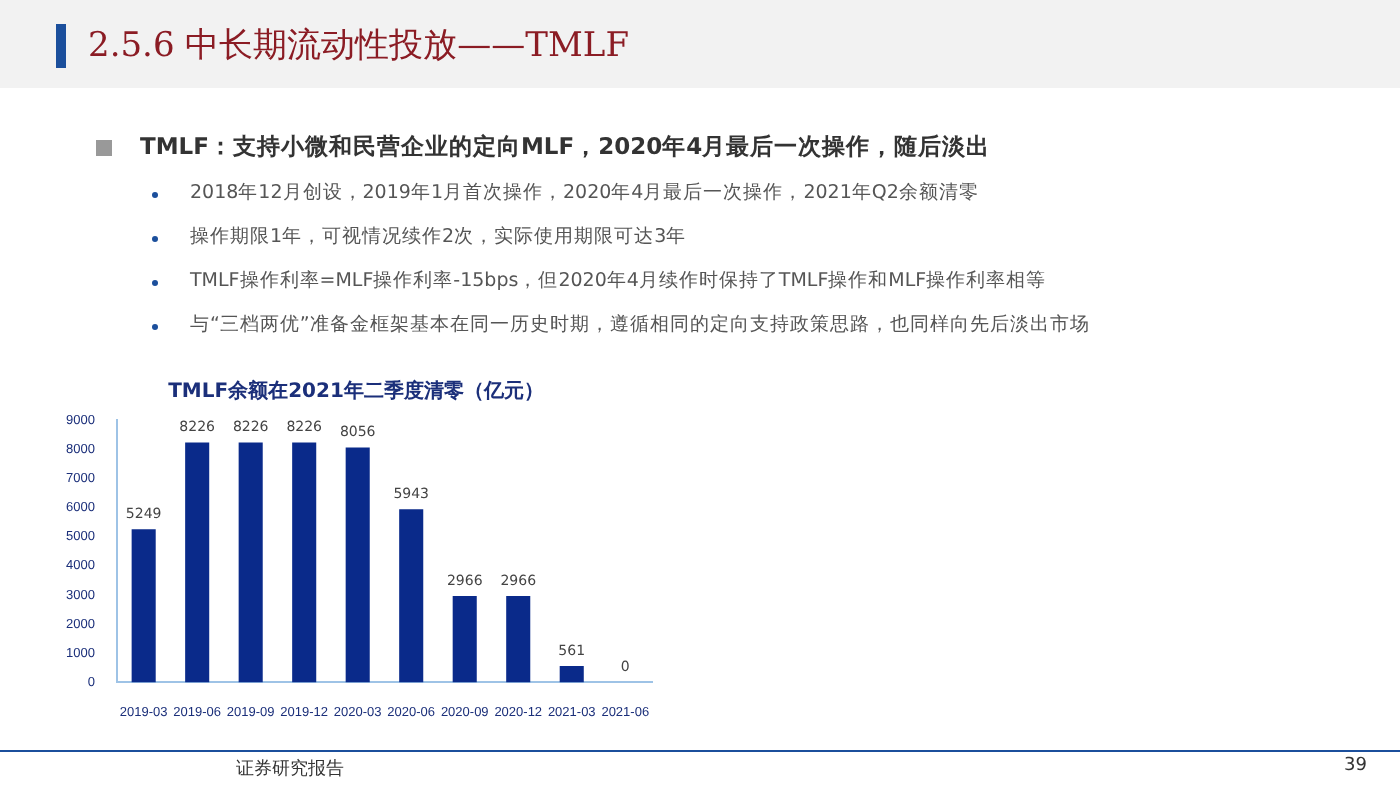 The image size is (1400, 788). What do you see at coordinates (356, 391) in the screenshot?
I see `chart-title: TMLF余额在2021年二季度清零（亿元）` at bounding box center [356, 391].